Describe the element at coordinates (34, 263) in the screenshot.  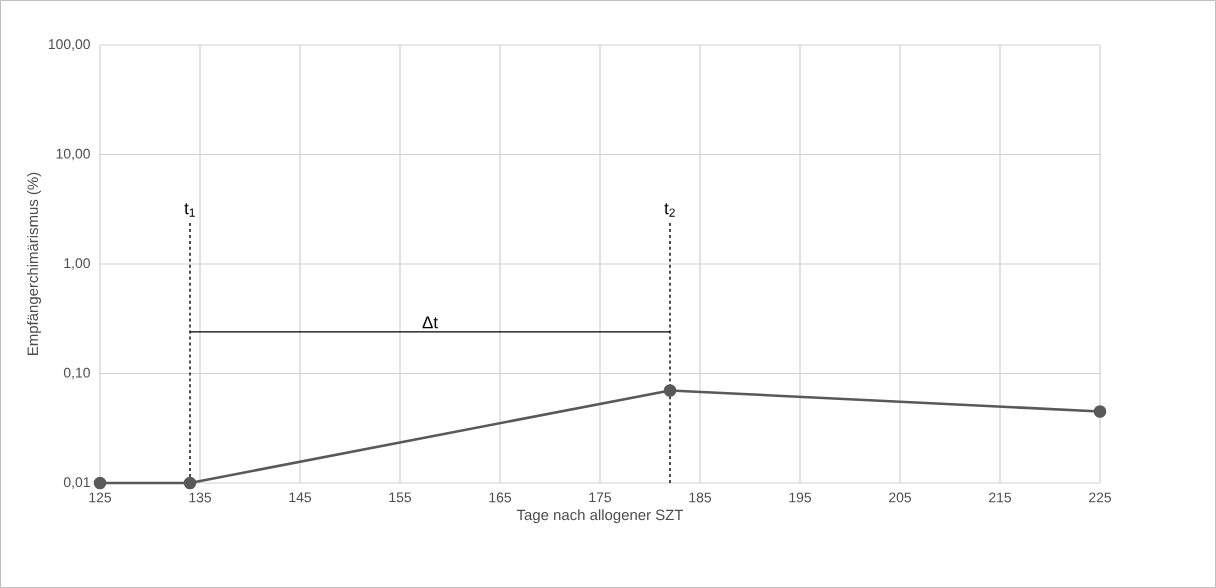
I see `y-axis-title: Empfängerchimärismus (%)` at that location.